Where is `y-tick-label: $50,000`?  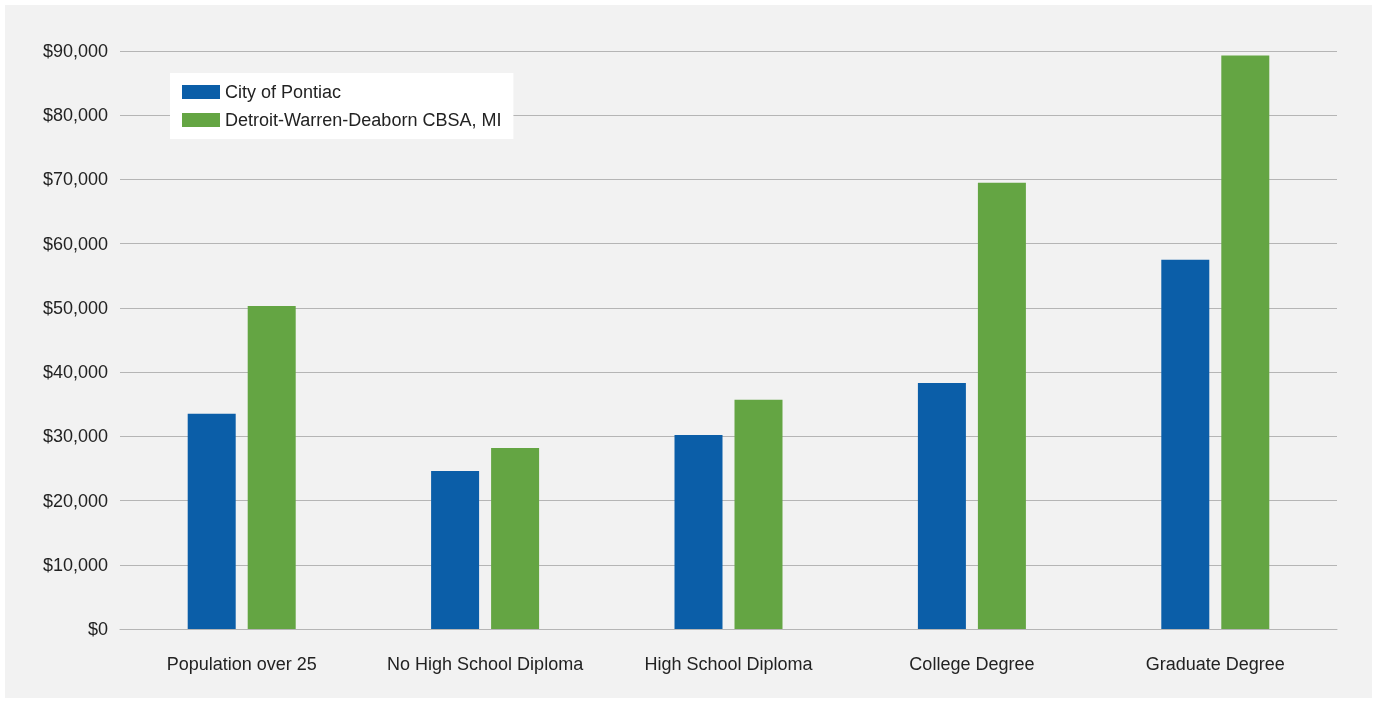
y-tick-label: $50,000 is located at coordinates (75, 307).